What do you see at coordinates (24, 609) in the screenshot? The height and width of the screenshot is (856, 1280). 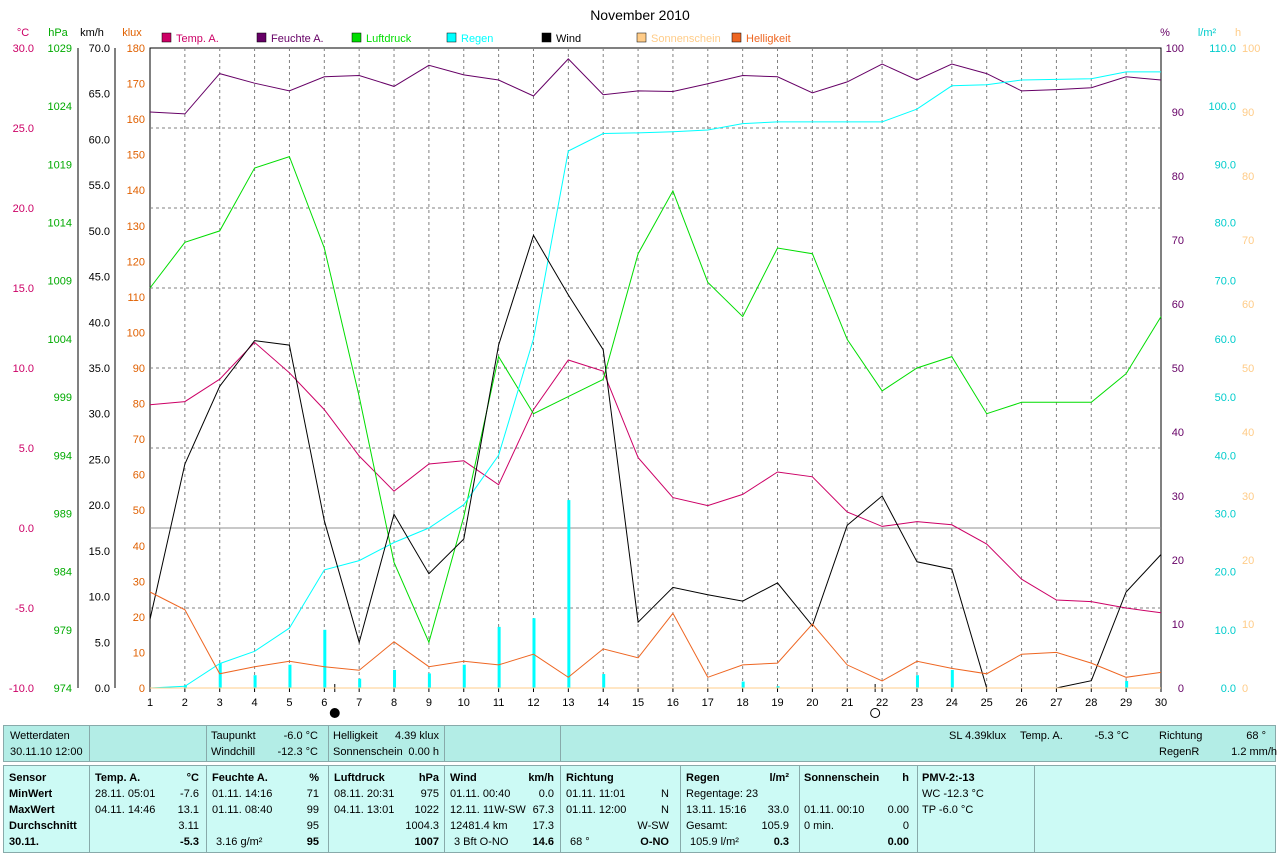 I see `temp-tick-label: -5.0` at bounding box center [24, 609].